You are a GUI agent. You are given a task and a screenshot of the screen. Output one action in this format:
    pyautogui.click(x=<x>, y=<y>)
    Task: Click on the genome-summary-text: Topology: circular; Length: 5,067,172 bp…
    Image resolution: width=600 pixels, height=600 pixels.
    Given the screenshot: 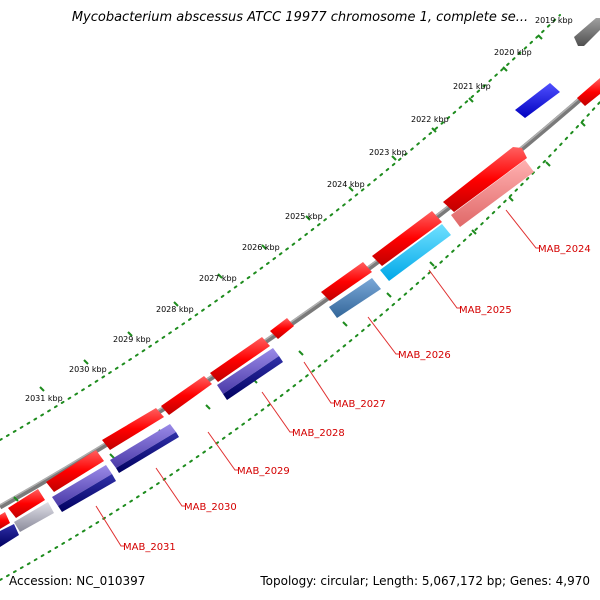 What is the action you would take?
    pyautogui.click(x=425, y=581)
    